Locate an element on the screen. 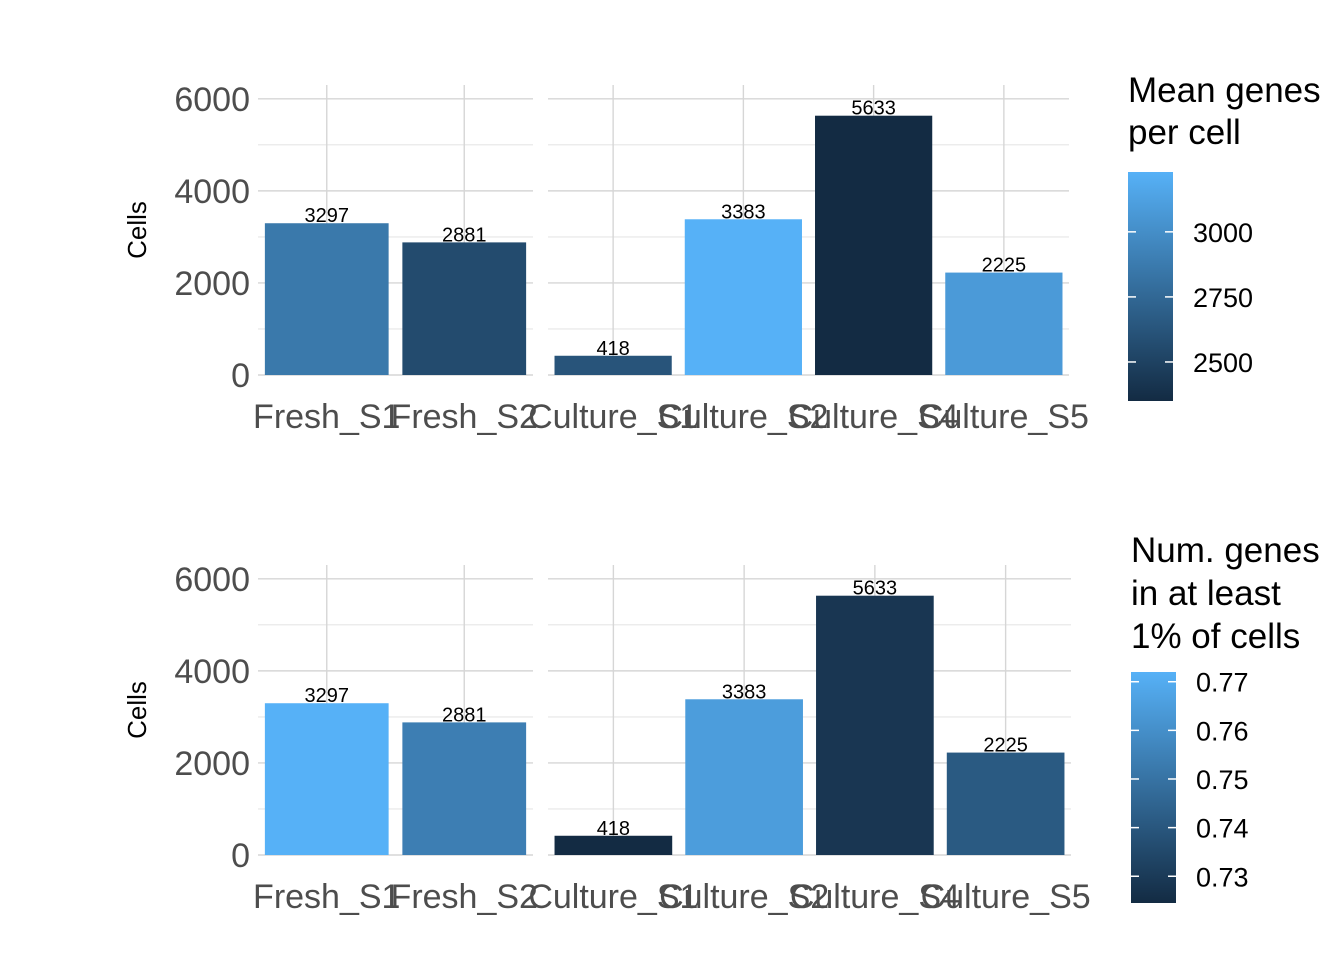  legend-tick-label: 0.75 is located at coordinates (1222, 780).